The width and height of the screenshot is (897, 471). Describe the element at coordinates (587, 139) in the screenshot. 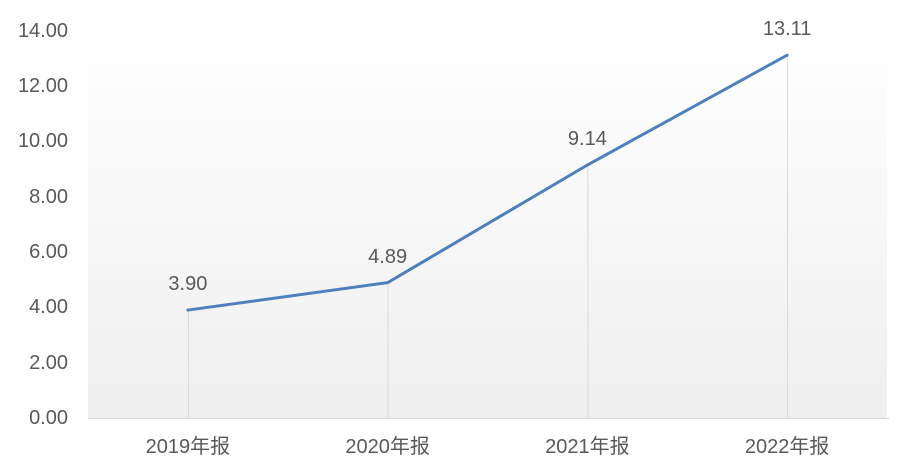

I see `data-point-label: 9.14` at that location.